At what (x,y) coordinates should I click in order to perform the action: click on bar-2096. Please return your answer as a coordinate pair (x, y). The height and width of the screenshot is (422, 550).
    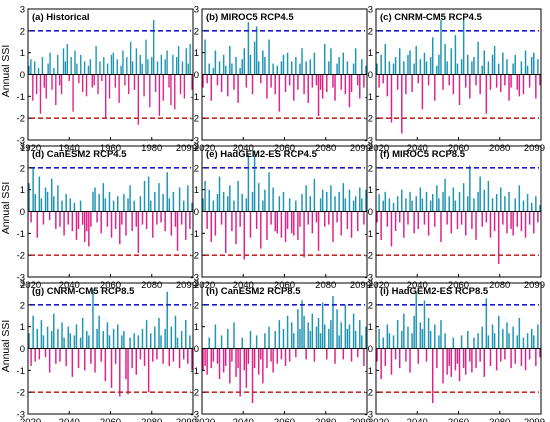
    Looking at the image, I should click on (360, 199).